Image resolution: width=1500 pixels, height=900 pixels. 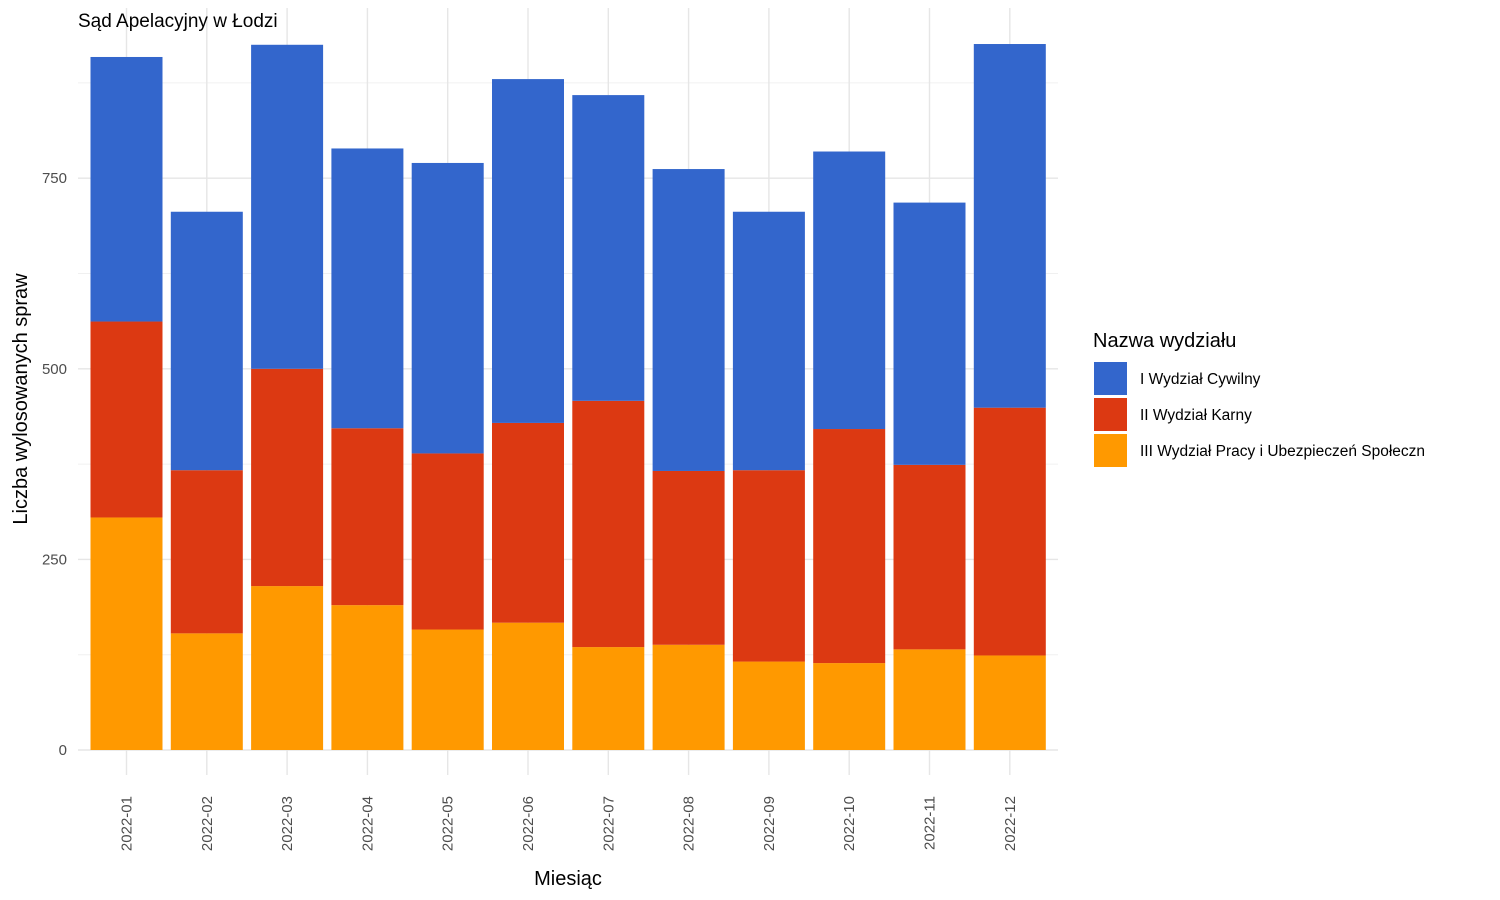 What do you see at coordinates (849, 823) in the screenshot?
I see `x-tick-label: 2022-10` at bounding box center [849, 823].